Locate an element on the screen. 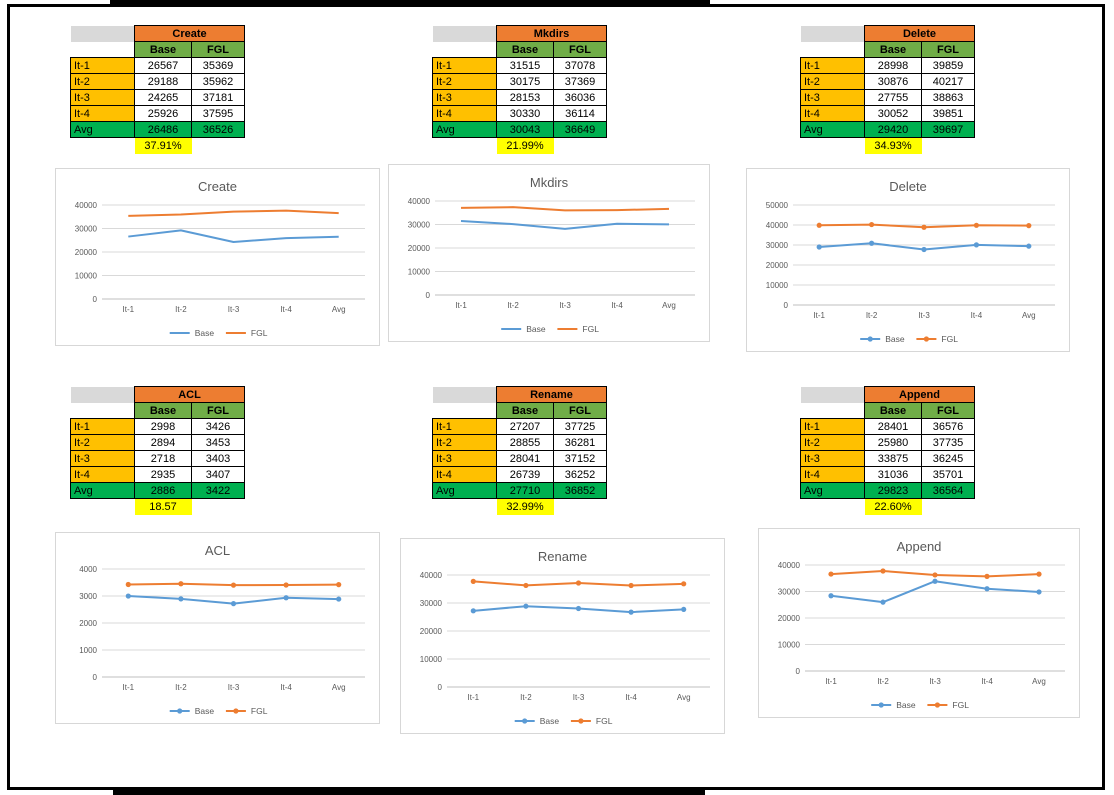 The image size is (1114, 795). value-cell-fgl: 37735 is located at coordinates (948, 442).